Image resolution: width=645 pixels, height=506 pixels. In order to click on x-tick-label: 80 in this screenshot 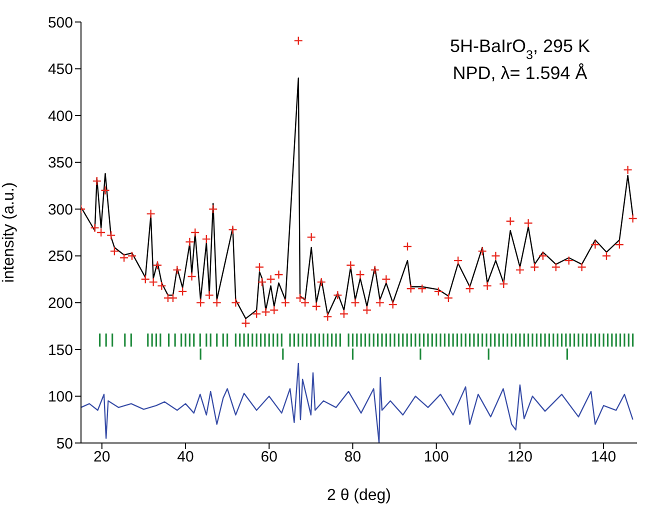, I will do `click(353, 457)`.